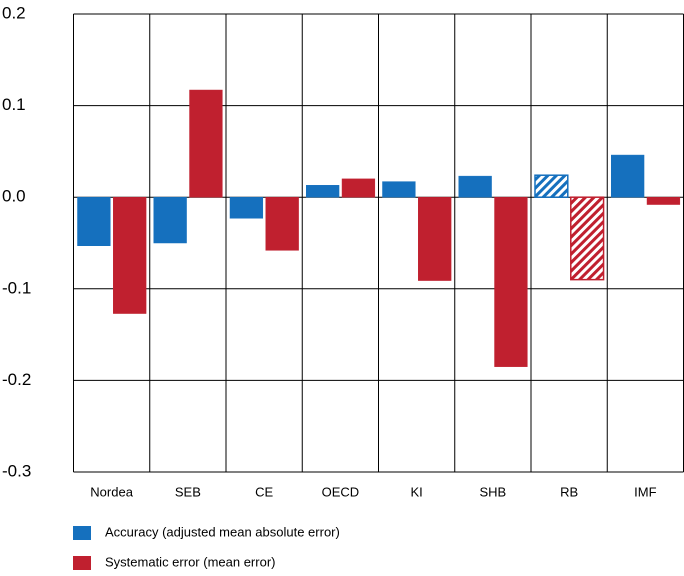 The image size is (684, 576). What do you see at coordinates (645, 491) in the screenshot?
I see `x-tick-label: IMF` at bounding box center [645, 491].